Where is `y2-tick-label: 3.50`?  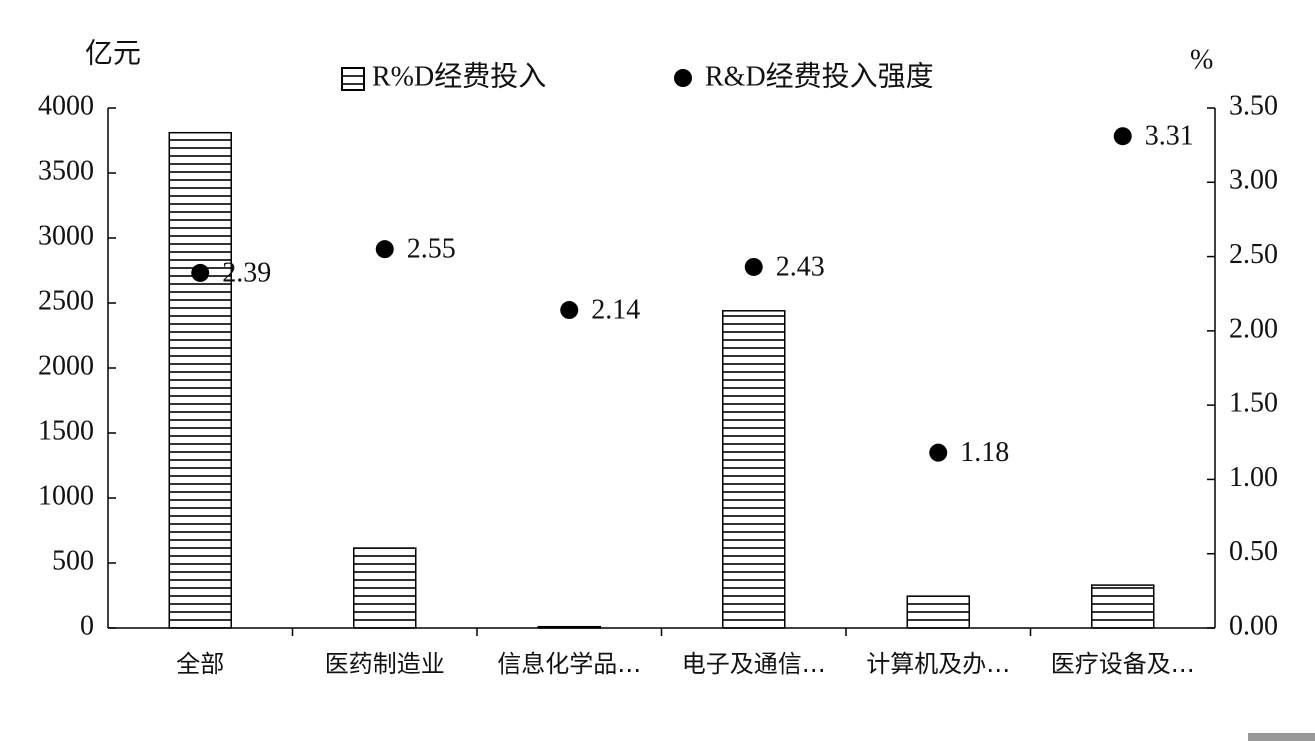
y2-tick-label: 3.50 is located at coordinates (1253, 105).